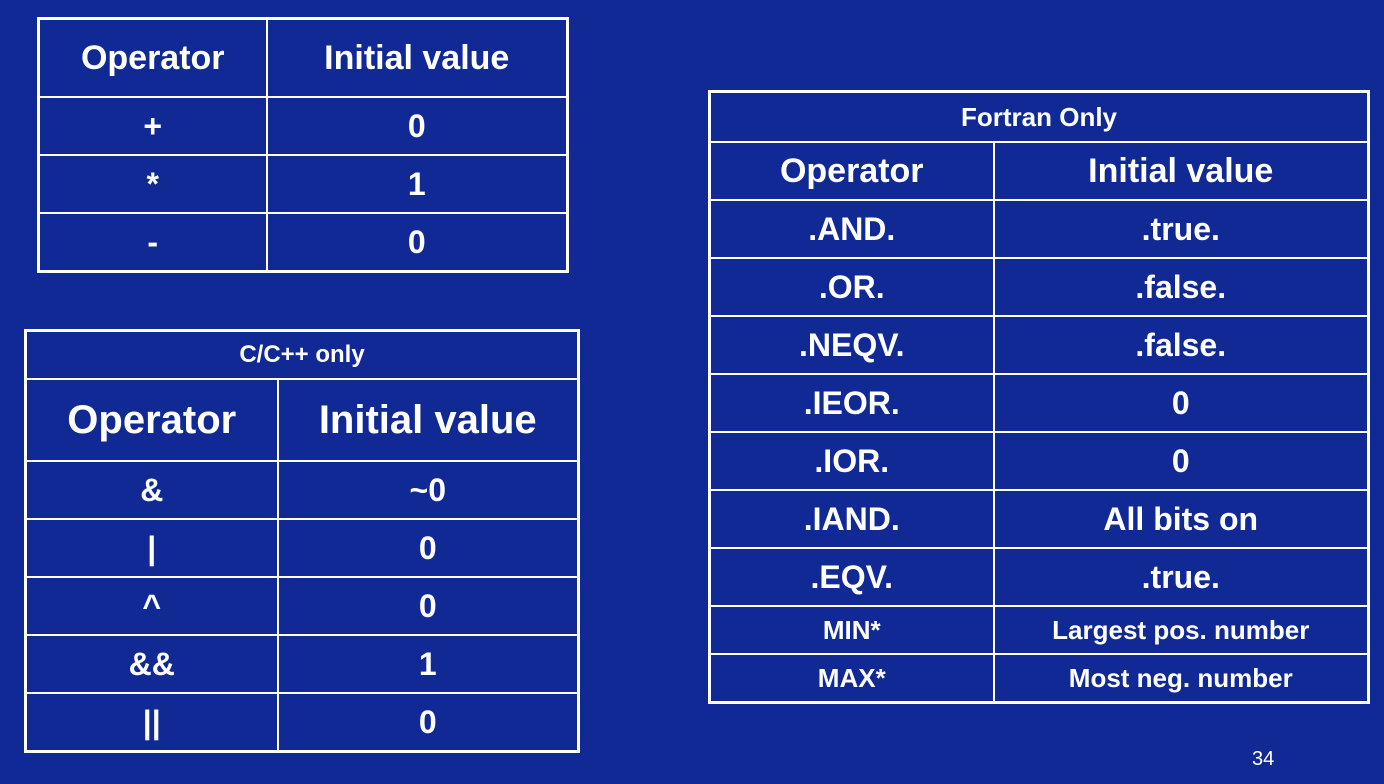 Image resolution: width=1384 pixels, height=784 pixels. What do you see at coordinates (851, 678) in the screenshot?
I see `operator-cell: MAX*` at bounding box center [851, 678].